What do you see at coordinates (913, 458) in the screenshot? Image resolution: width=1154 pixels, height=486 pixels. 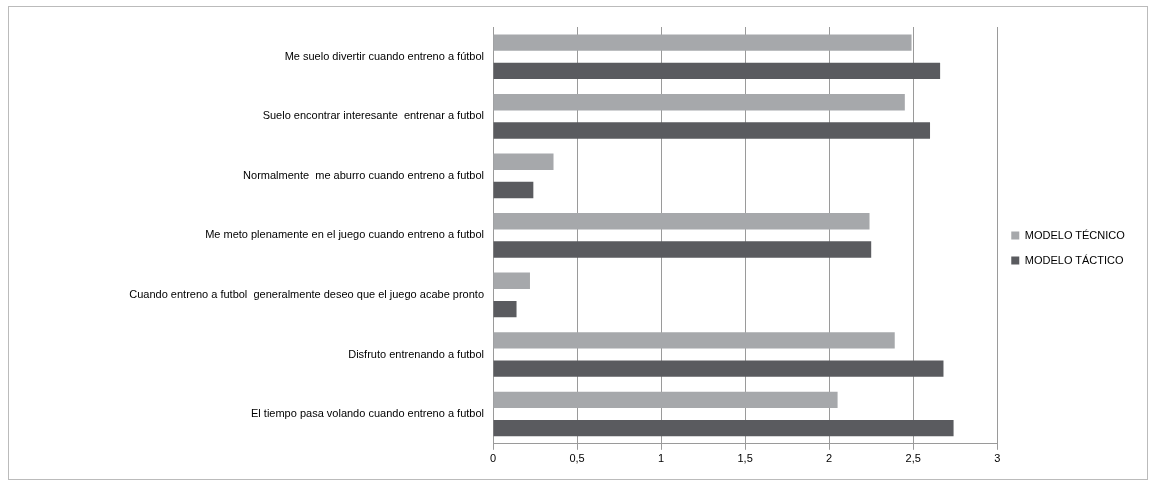 I see `x-tick-label: 2,5` at bounding box center [913, 458].